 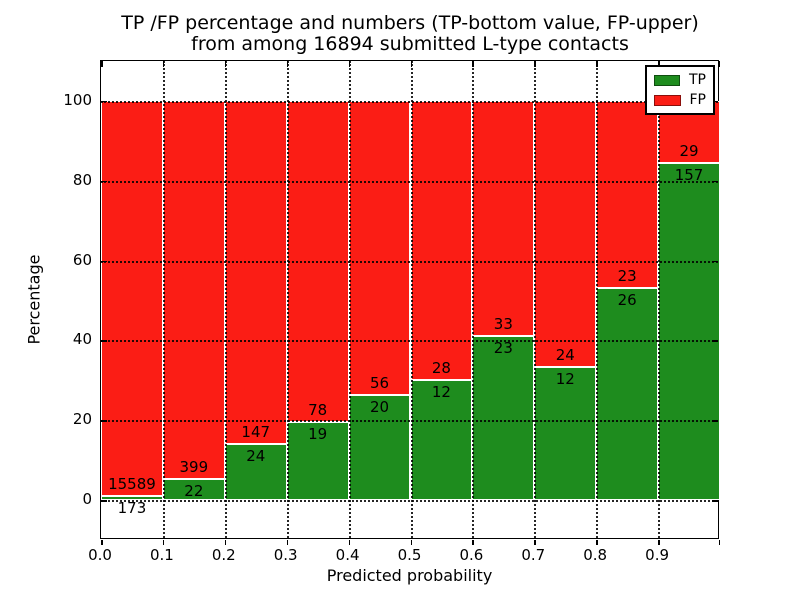 I want to click on fp-count-label: 147, so click(x=256, y=432).